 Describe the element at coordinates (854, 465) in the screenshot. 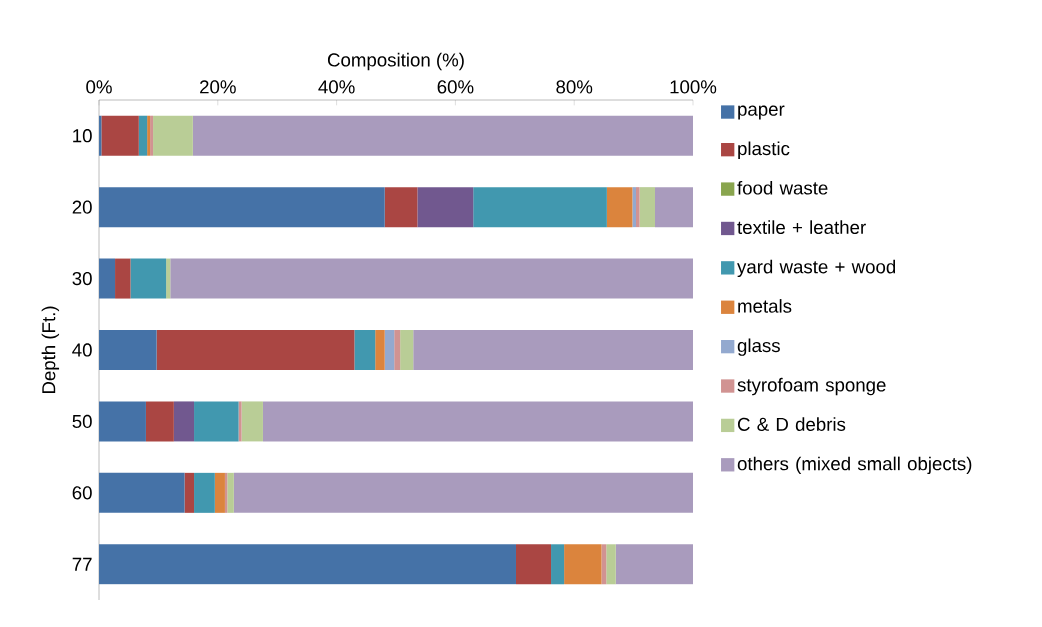

I see `legend-label: others (mixed small objects)` at that location.